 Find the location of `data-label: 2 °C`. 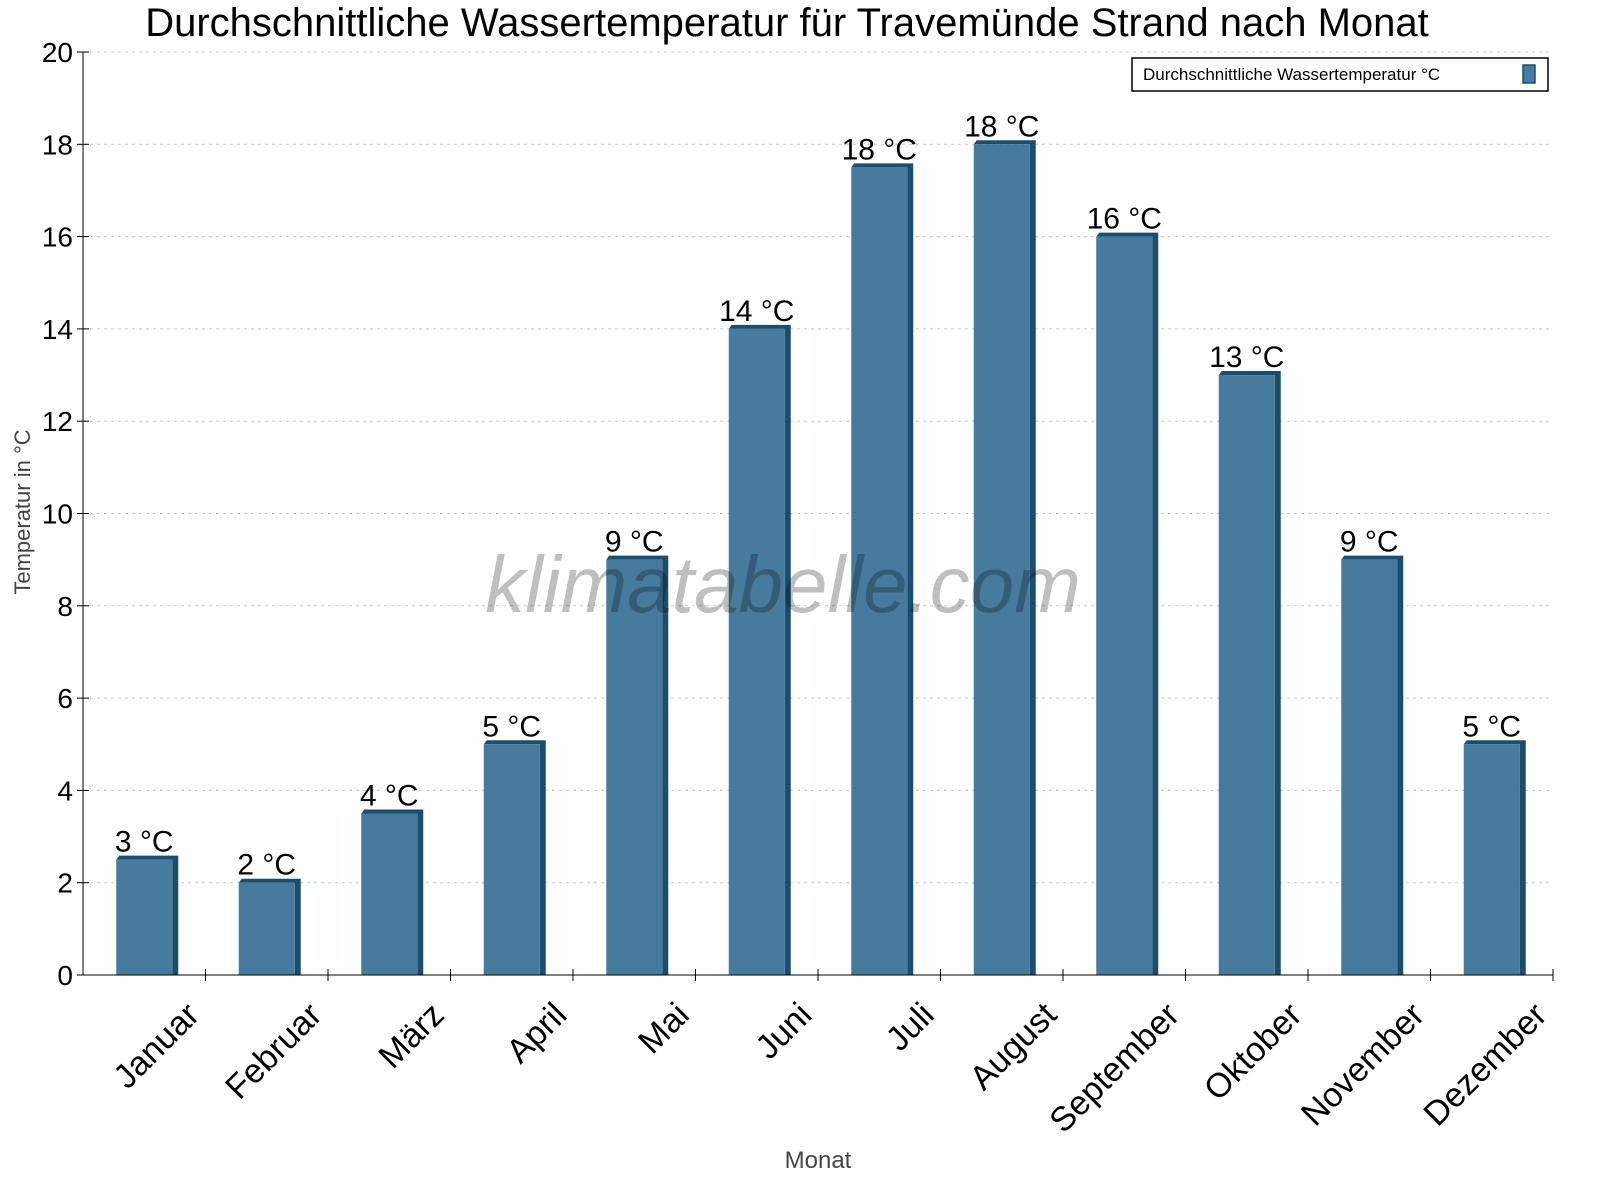

data-label: 2 °C is located at coordinates (266, 865).